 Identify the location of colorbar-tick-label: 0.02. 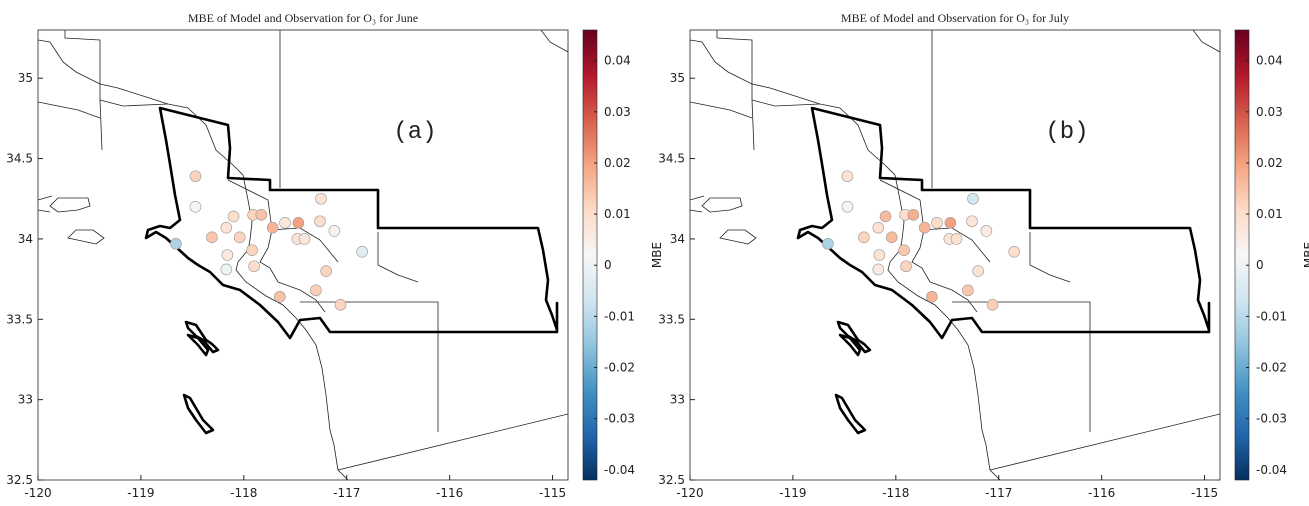
(1269, 163).